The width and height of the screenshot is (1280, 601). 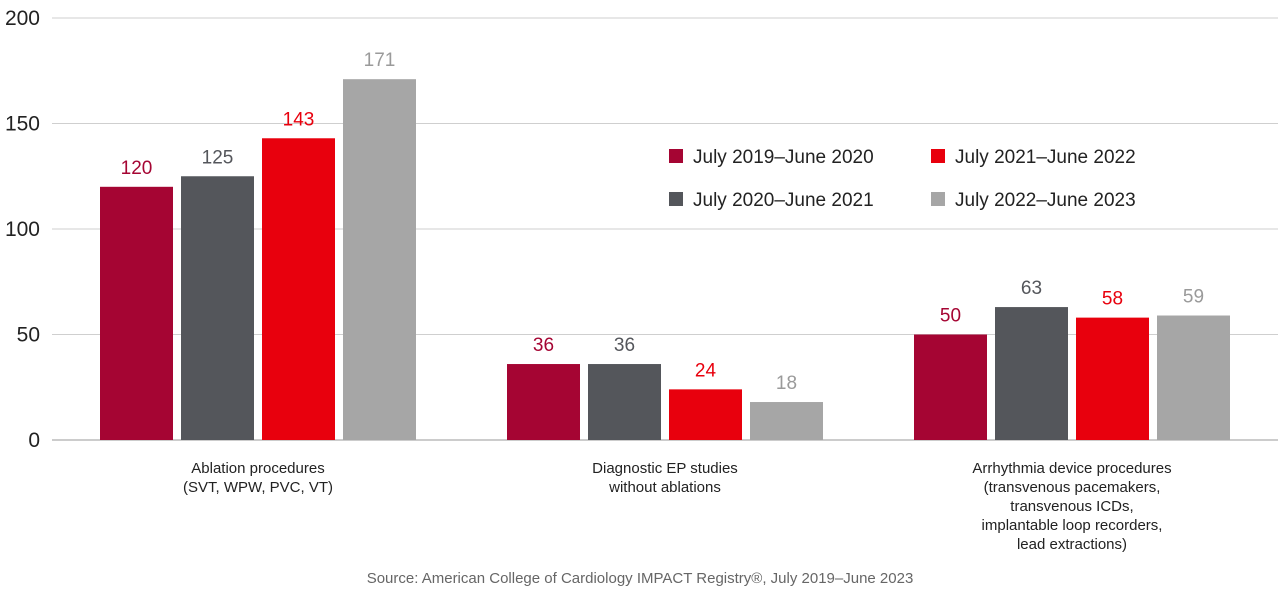 What do you see at coordinates (706, 370) in the screenshot?
I see `data-label: 24` at bounding box center [706, 370].